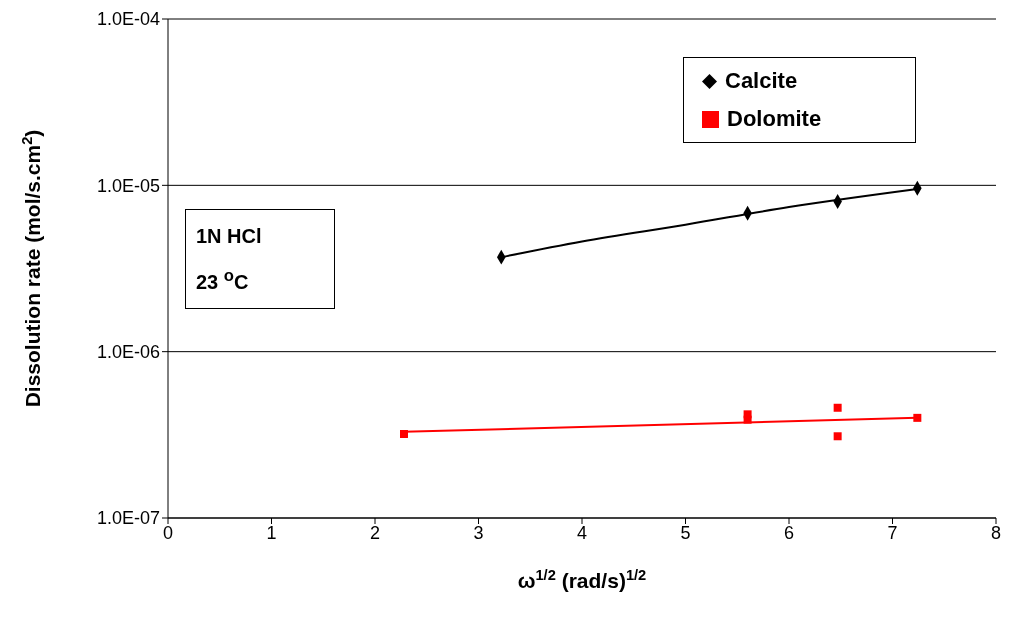 This screenshot has height=625, width=1018. Describe the element at coordinates (774, 119) in the screenshot. I see `legend-label: Dolomite` at that location.